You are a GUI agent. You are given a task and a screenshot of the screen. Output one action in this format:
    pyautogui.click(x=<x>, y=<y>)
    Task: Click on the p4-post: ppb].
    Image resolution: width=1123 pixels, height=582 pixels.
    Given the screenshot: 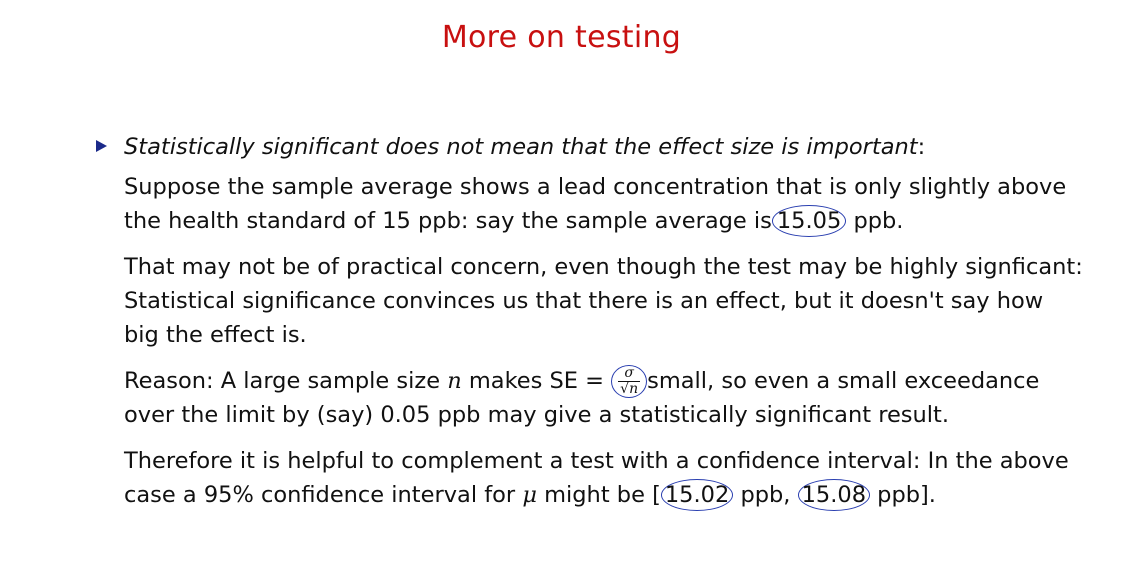 What is the action you would take?
    pyautogui.click(x=906, y=495)
    